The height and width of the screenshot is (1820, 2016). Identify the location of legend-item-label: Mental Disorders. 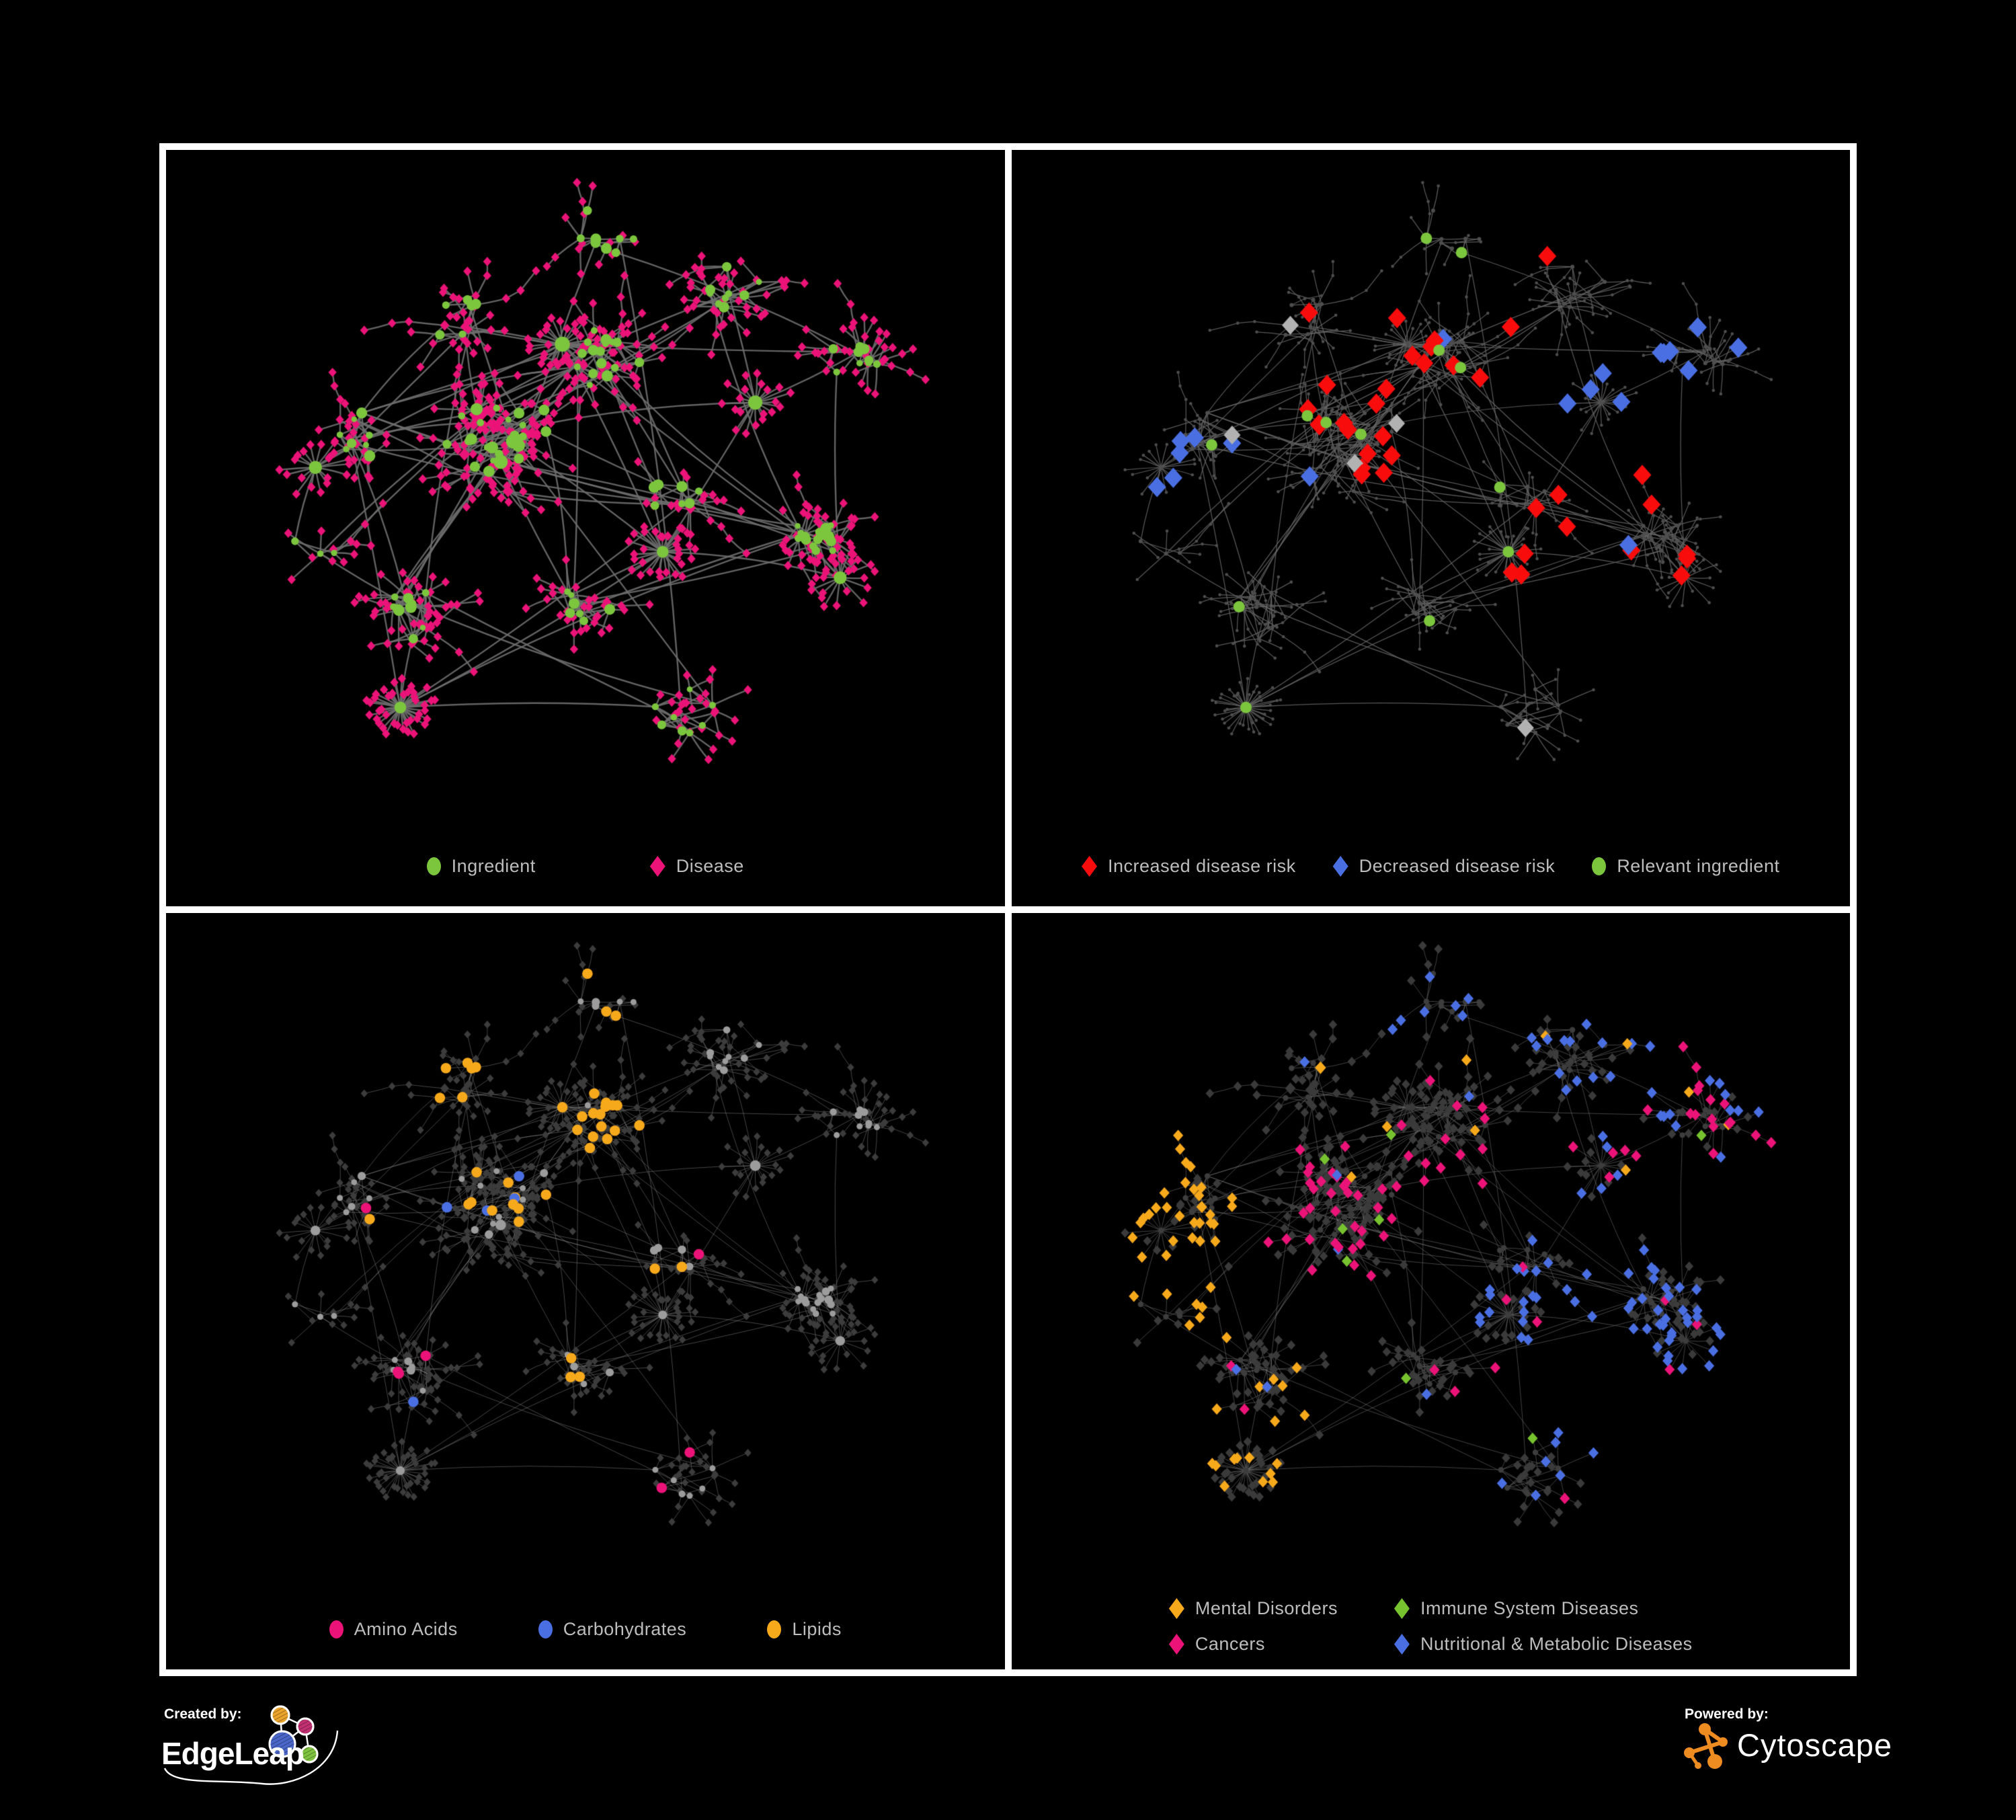
(1266, 1608).